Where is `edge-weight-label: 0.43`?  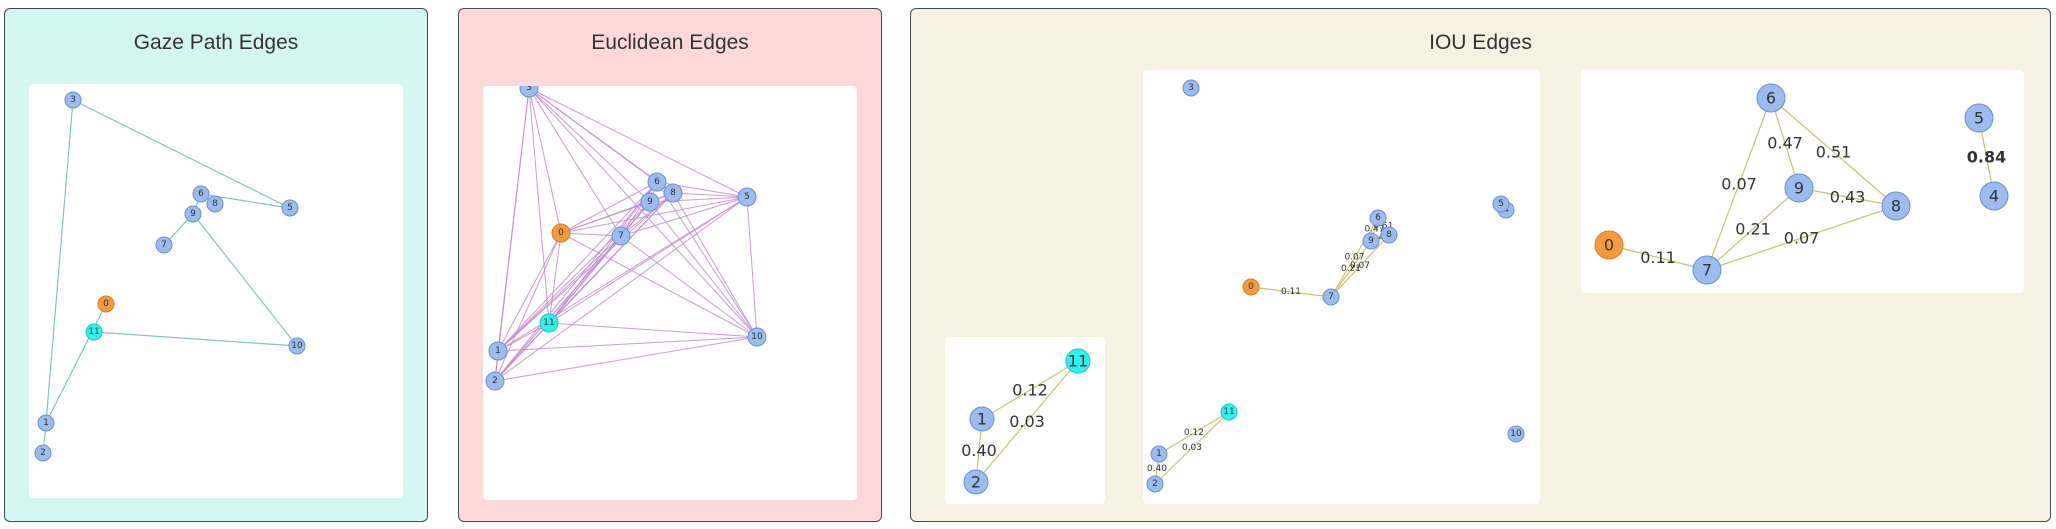 edge-weight-label: 0.43 is located at coordinates (1848, 197).